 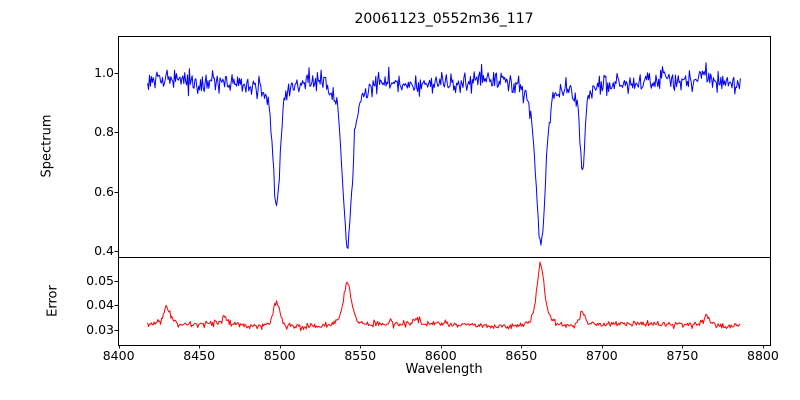 What do you see at coordinates (444, 369) in the screenshot?
I see `x-axis-label: Wavelength` at bounding box center [444, 369].